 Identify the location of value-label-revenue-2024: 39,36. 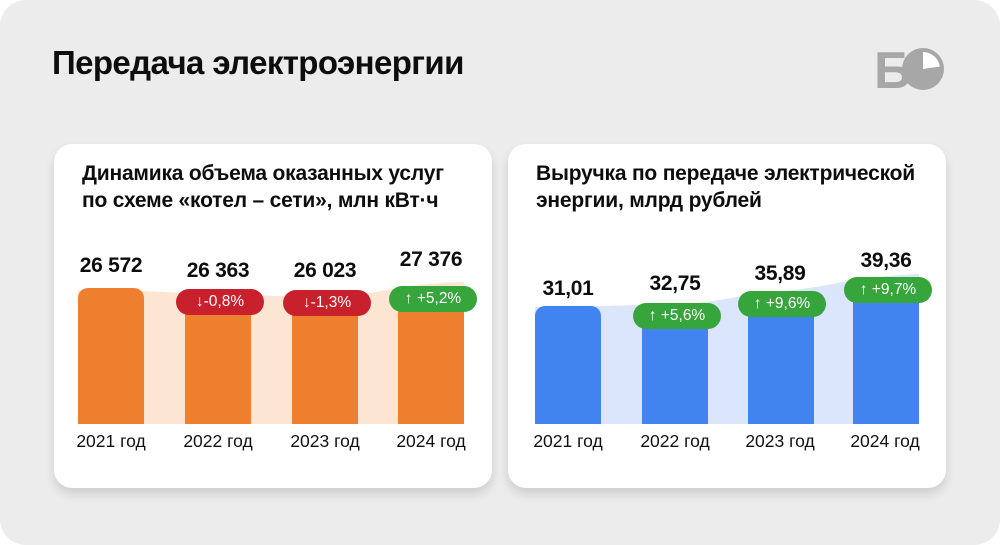
(886, 260).